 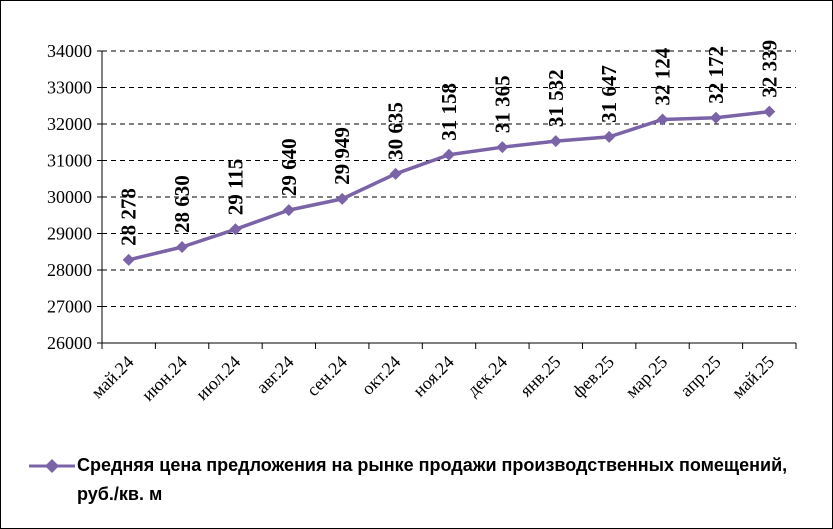 I want to click on data-label: 32 172, so click(x=716, y=75).